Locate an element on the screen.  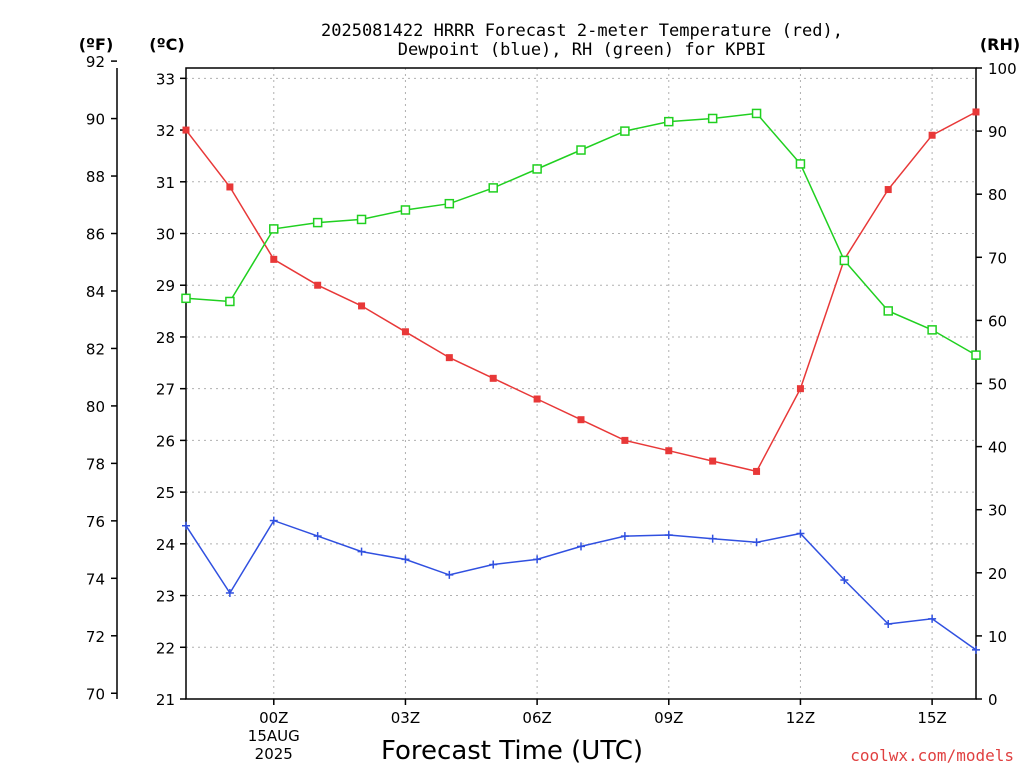
rh-tick-label: 40 is located at coordinates (997, 448).